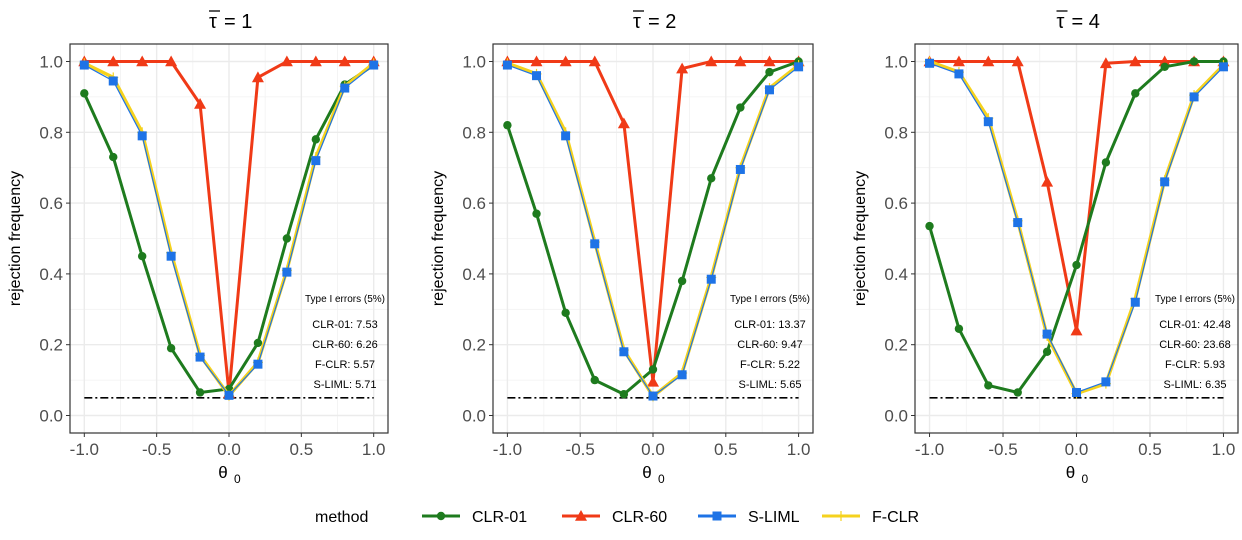 The width and height of the screenshot is (1242, 540). What do you see at coordinates (895, 517) in the screenshot?
I see `legend-label: F-CLR` at bounding box center [895, 517].